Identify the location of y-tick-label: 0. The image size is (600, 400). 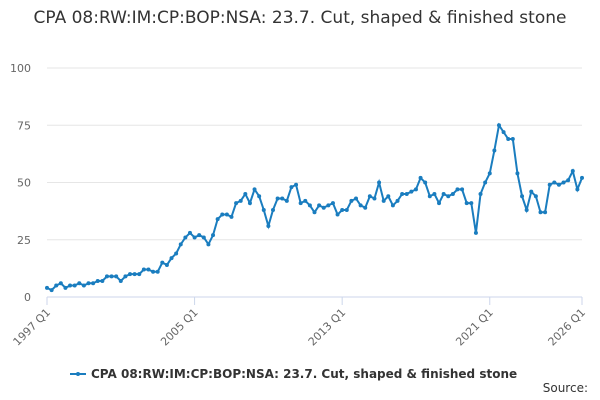
(27, 297).